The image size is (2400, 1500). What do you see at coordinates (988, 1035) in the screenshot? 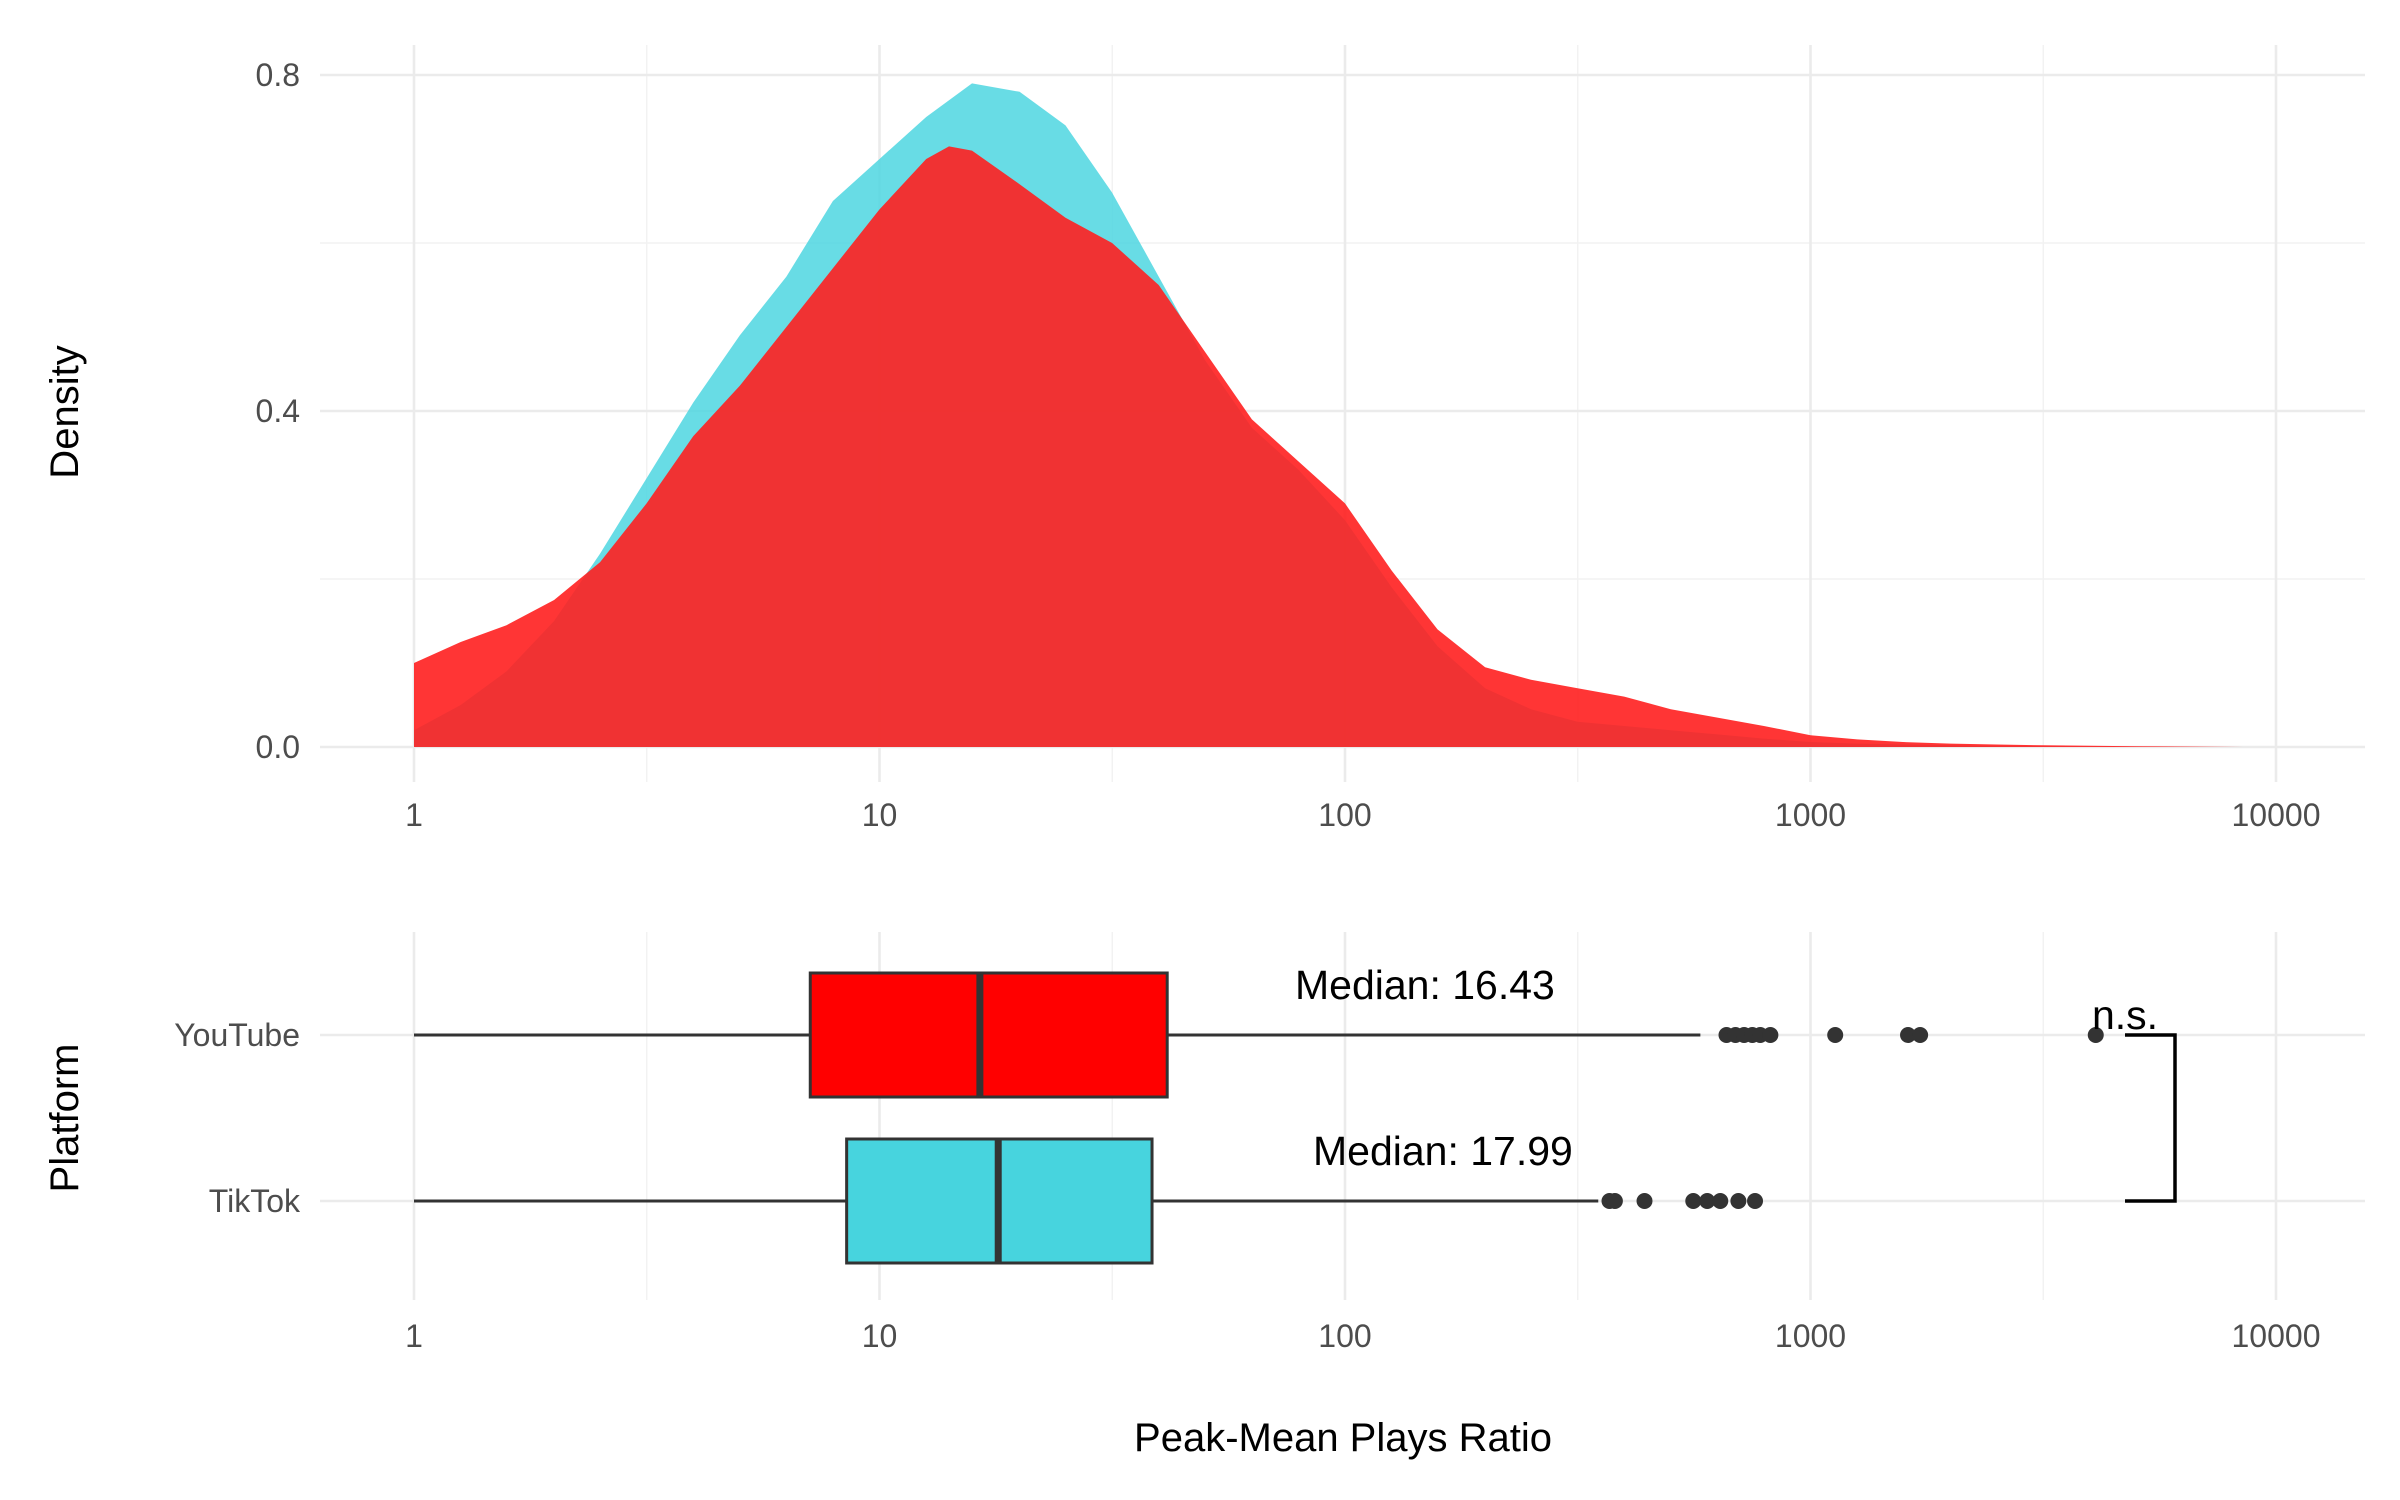
I see `box-iqr` at bounding box center [988, 1035].